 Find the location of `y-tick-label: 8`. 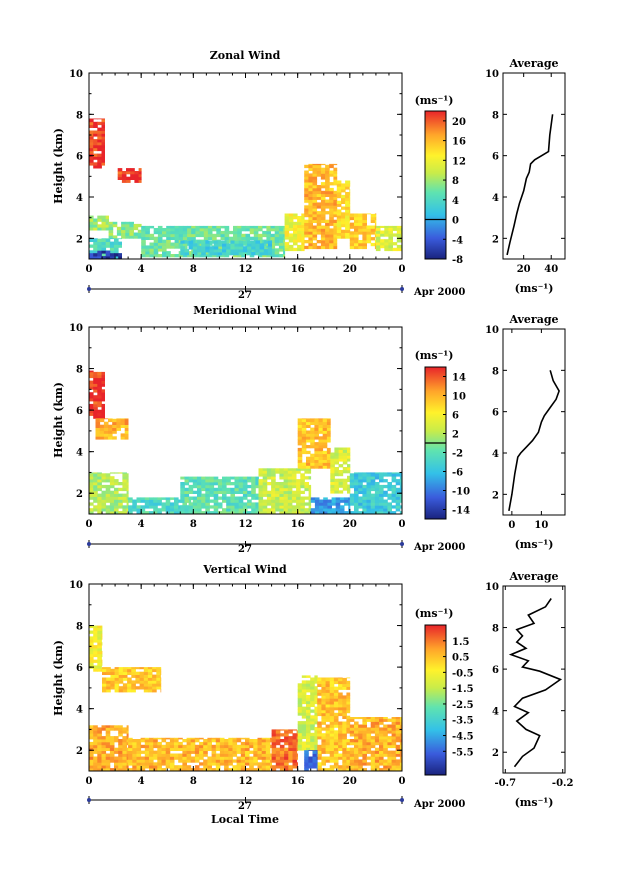

y-tick-label: 8 is located at coordinates (79, 370).